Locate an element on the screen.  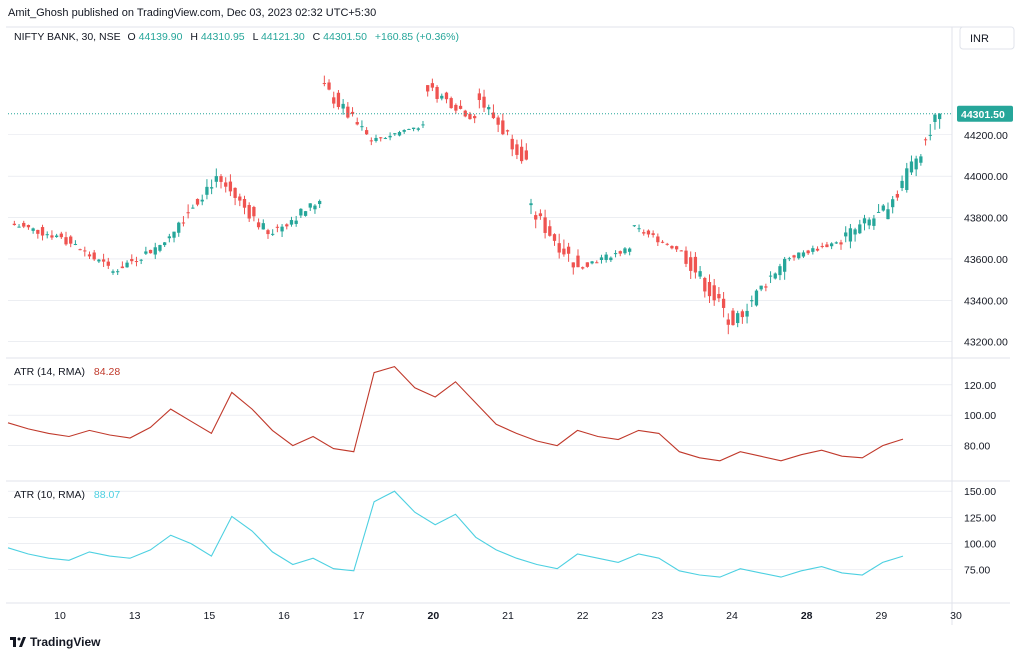
atr14-pane: 80.00 100.00 120.00 ATR (14, RMA) 84.28 is located at coordinates (501, 413).